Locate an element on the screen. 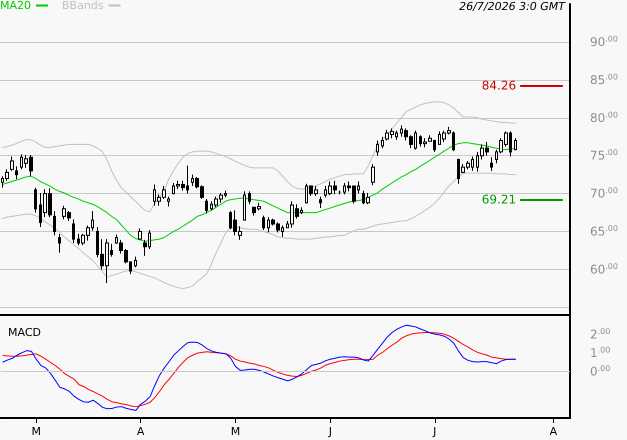 This screenshot has height=440, width=627. text: MACD is located at coordinates (24, 332).